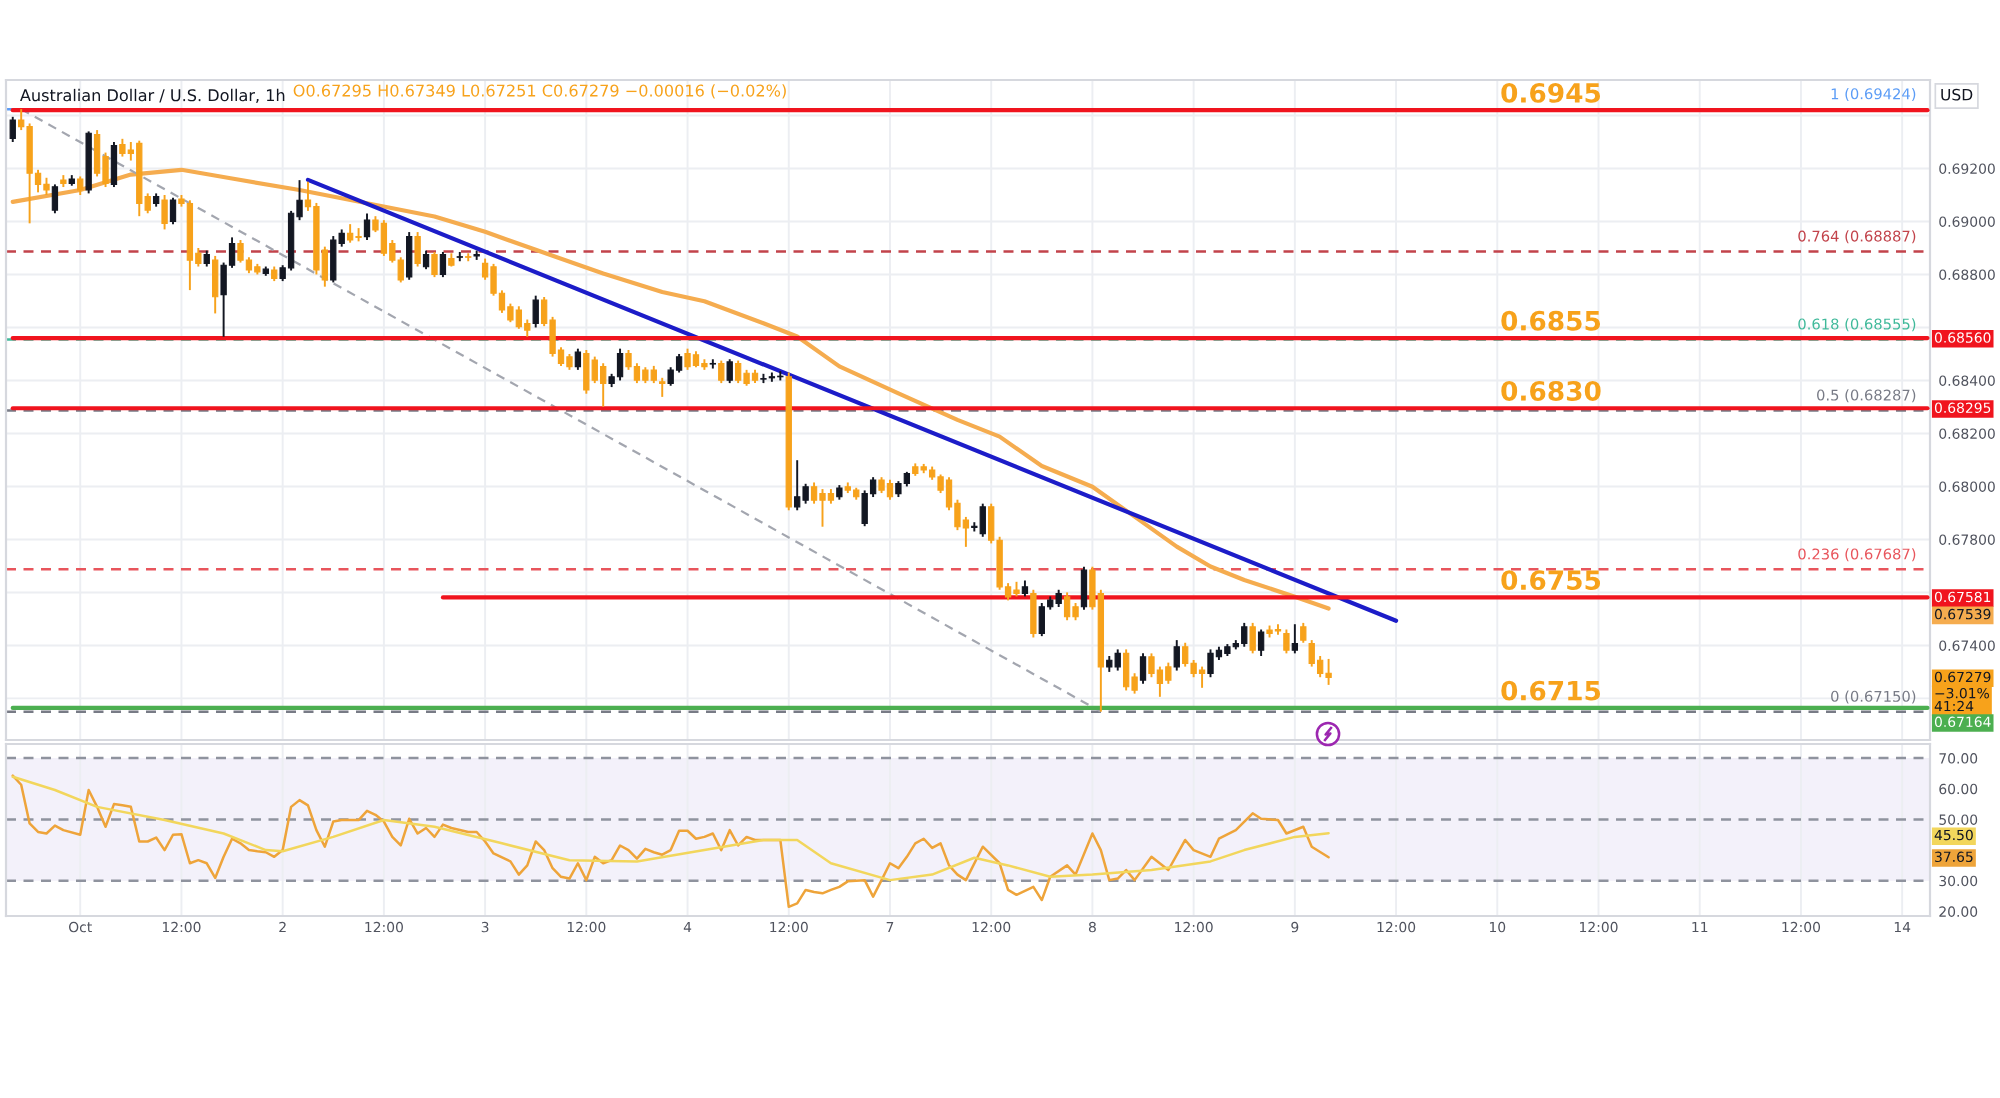 Image resolution: width=2000 pixels, height=1098 pixels. Describe the element at coordinates (1551, 580) in the screenshot. I see `series-label: 0.6755` at that location.